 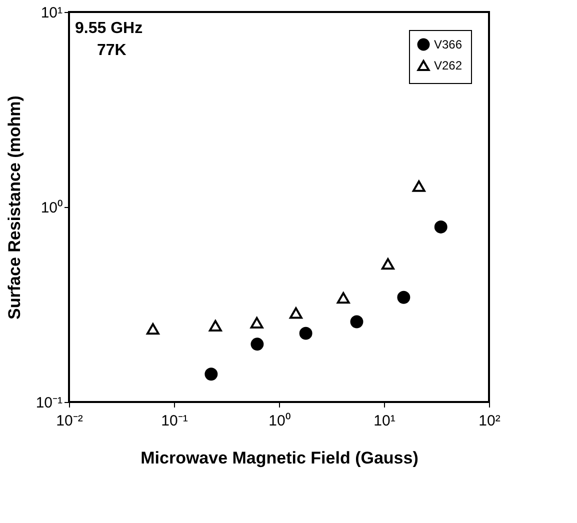 I want to click on annotation: 9.55 GHz, so click(x=109, y=28).